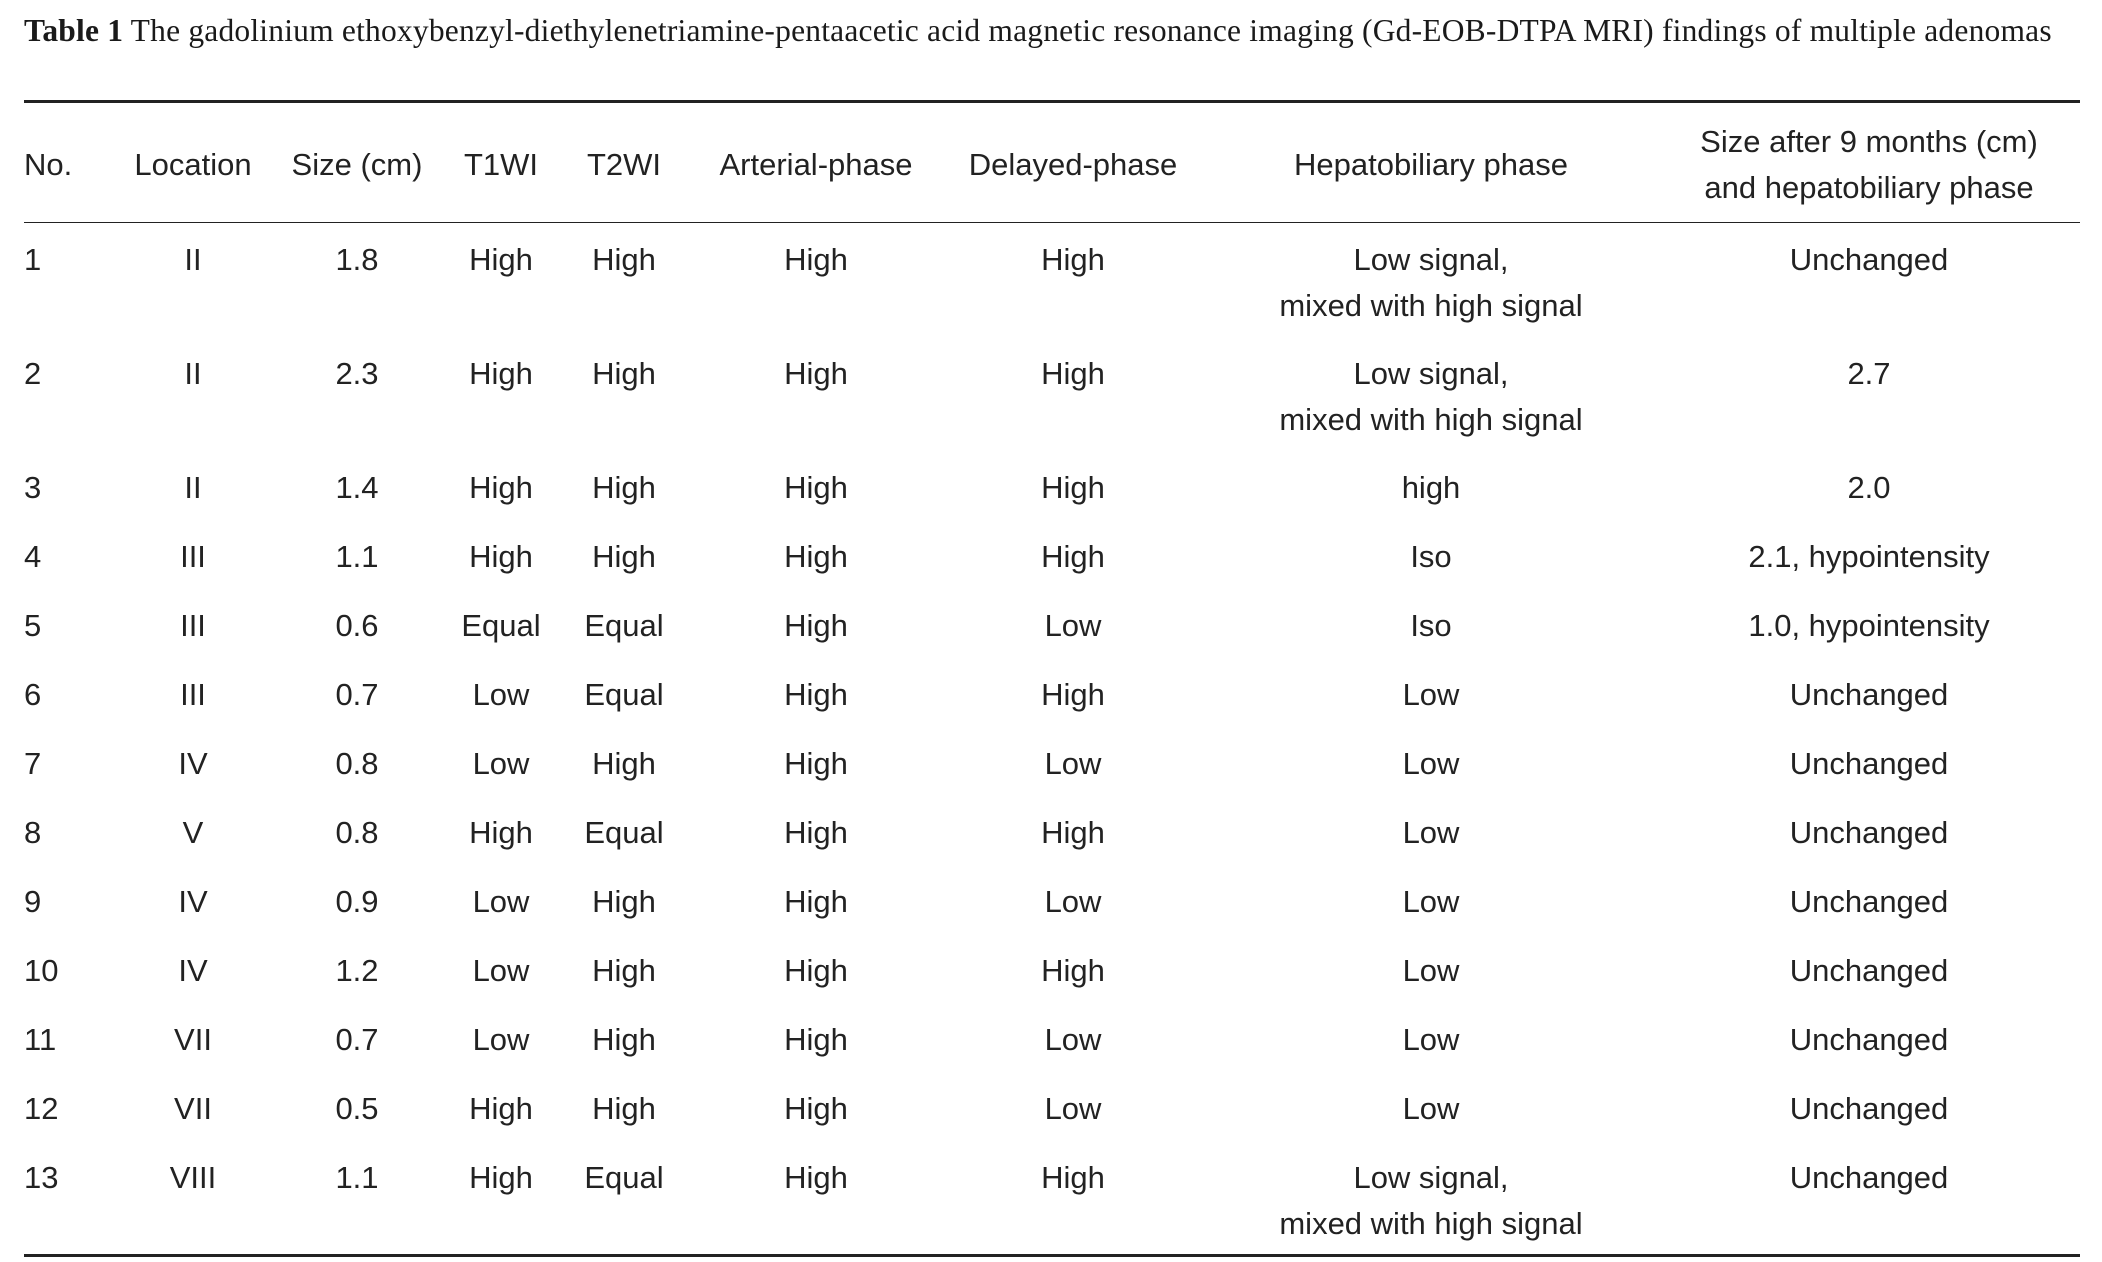  What do you see at coordinates (357, 259) in the screenshot?
I see `cell-size: 1.8` at bounding box center [357, 259].